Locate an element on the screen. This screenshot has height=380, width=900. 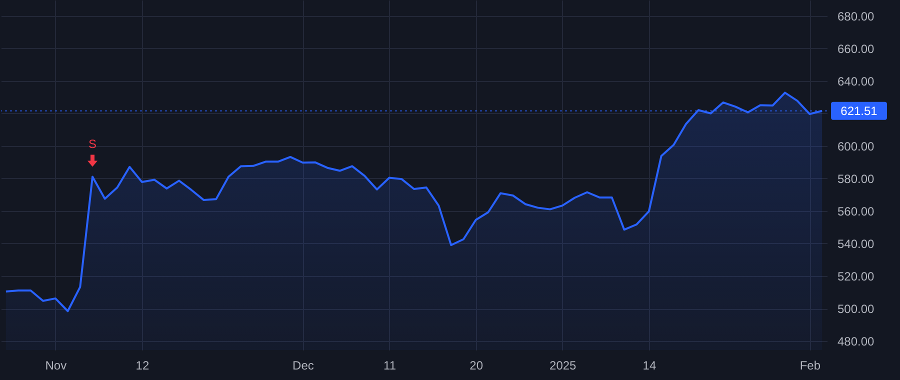
y-tick-label: 500.00 is located at coordinates (856, 309).